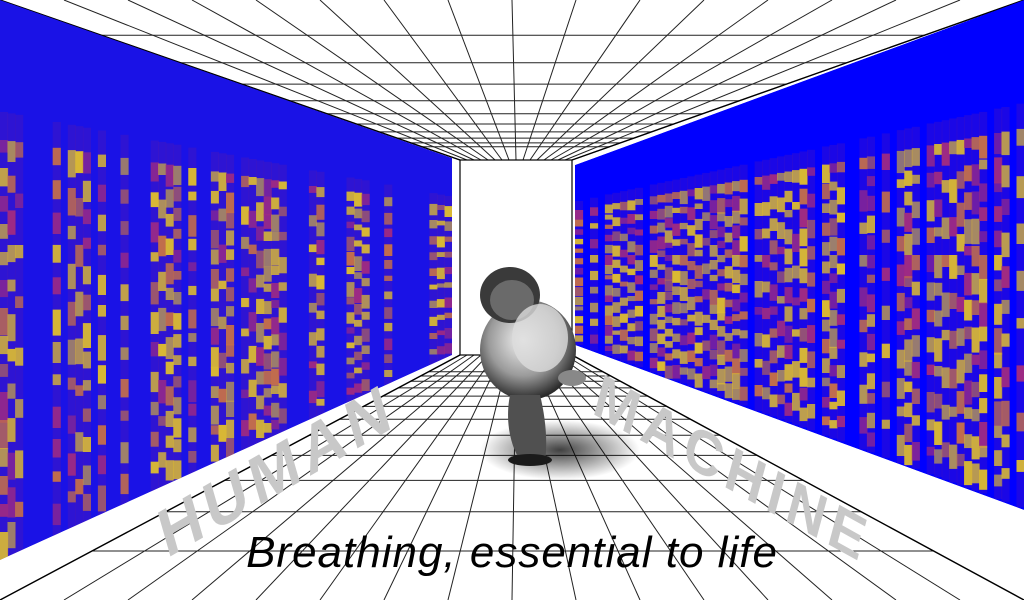  I want to click on sitting-figure, so click(533, 366).